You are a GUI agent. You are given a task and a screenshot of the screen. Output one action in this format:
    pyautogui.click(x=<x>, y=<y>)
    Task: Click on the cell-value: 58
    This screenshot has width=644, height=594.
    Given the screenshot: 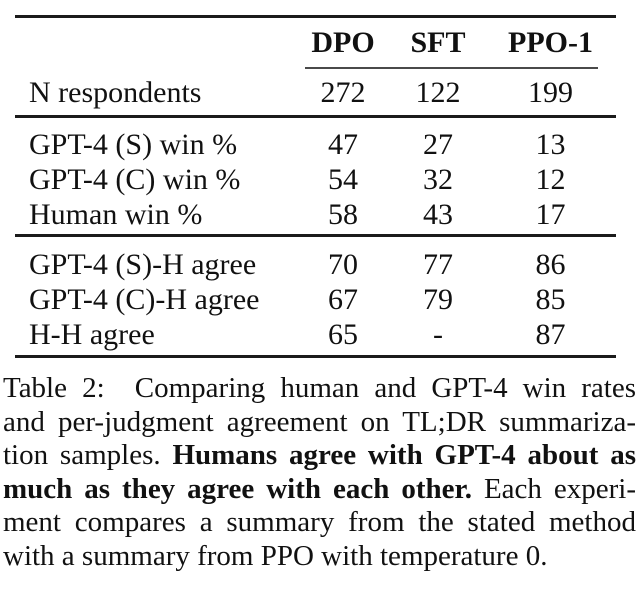 What is the action you would take?
    pyautogui.click(x=343, y=214)
    